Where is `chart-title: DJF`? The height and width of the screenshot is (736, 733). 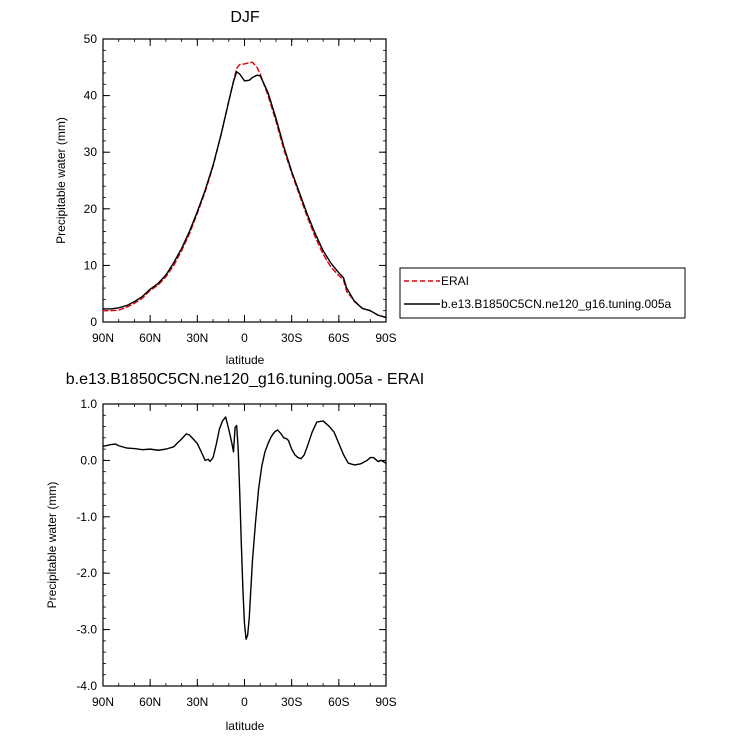
chart-title: DJF is located at coordinates (245, 17).